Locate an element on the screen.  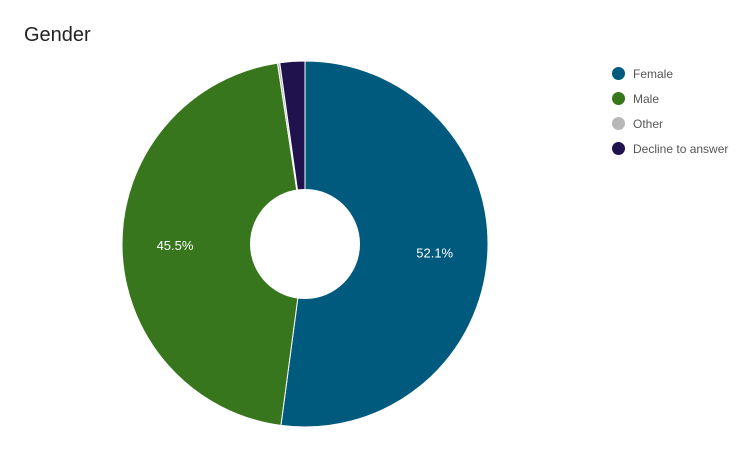
slice-label-male: 45.5% is located at coordinates (175, 245).